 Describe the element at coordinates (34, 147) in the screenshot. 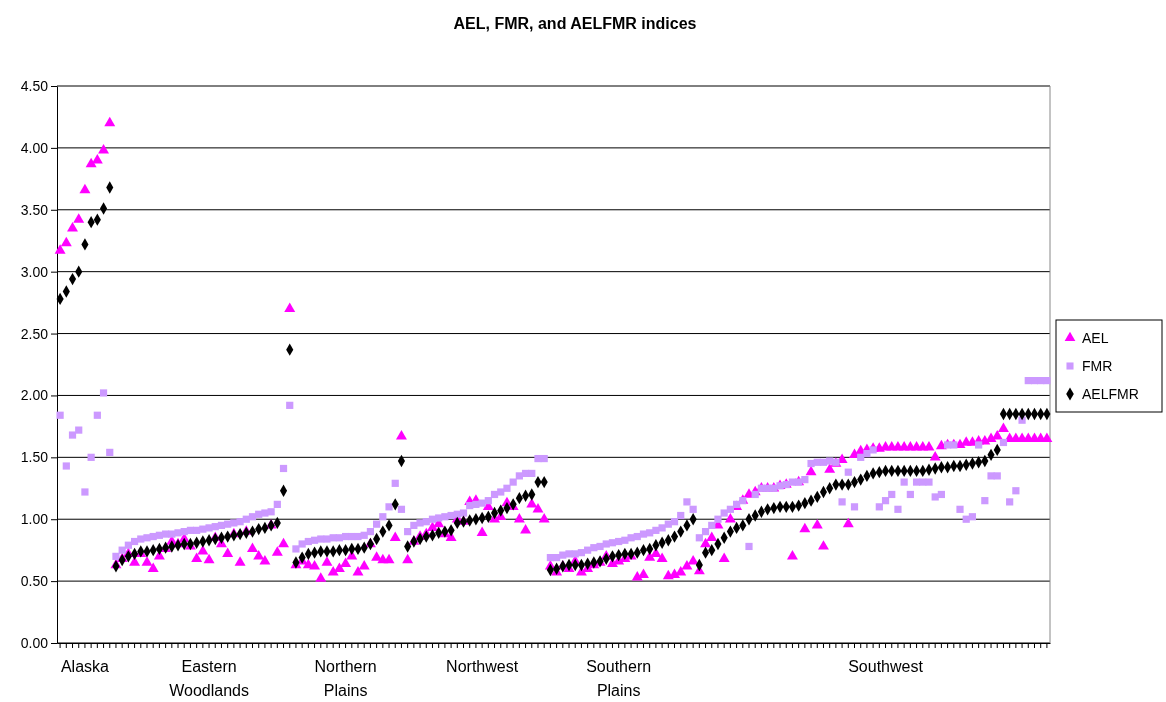

I see `y-tick-label: 4.00` at that location.